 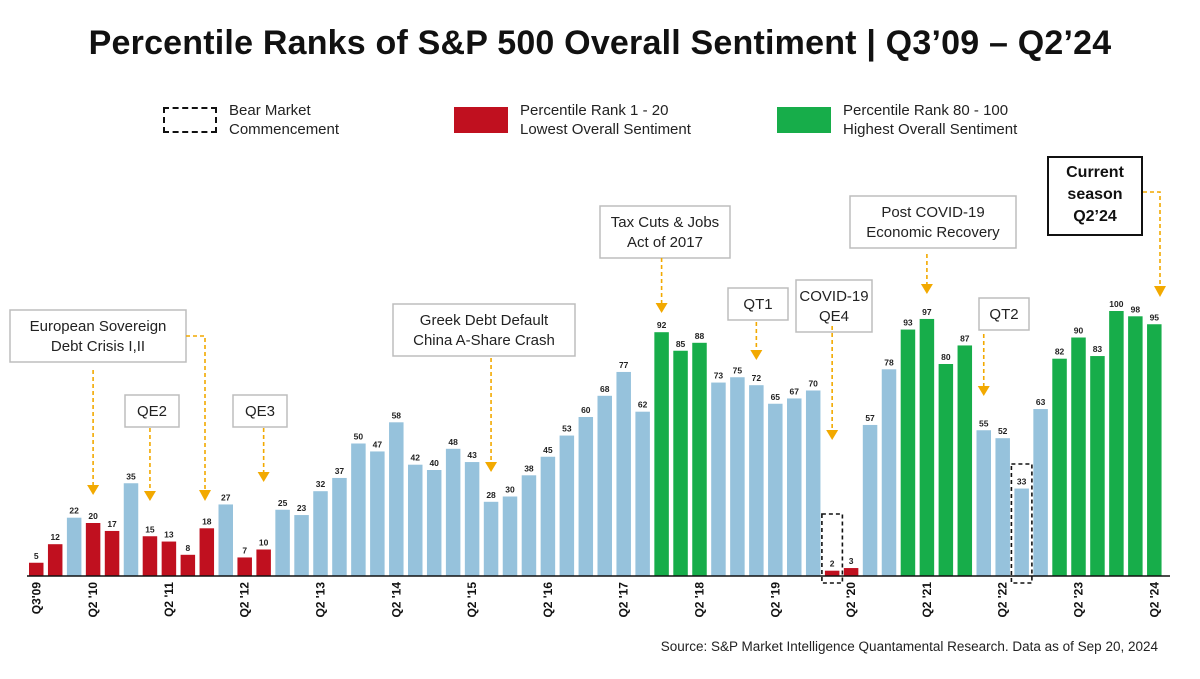 I want to click on bar-value-label: 33, so click(x=1022, y=482).